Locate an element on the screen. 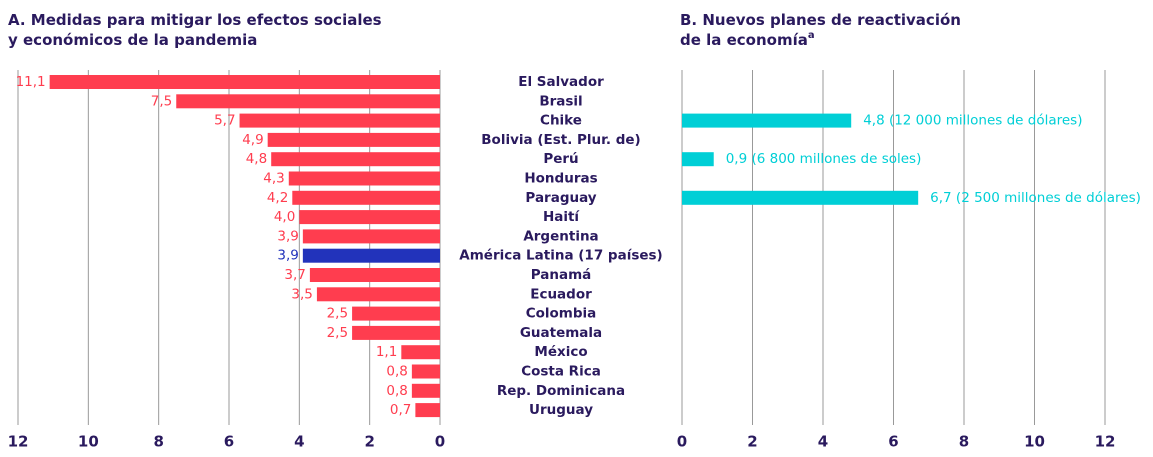 The height and width of the screenshot is (457, 1153). category-label: Guatemala is located at coordinates (561, 333).